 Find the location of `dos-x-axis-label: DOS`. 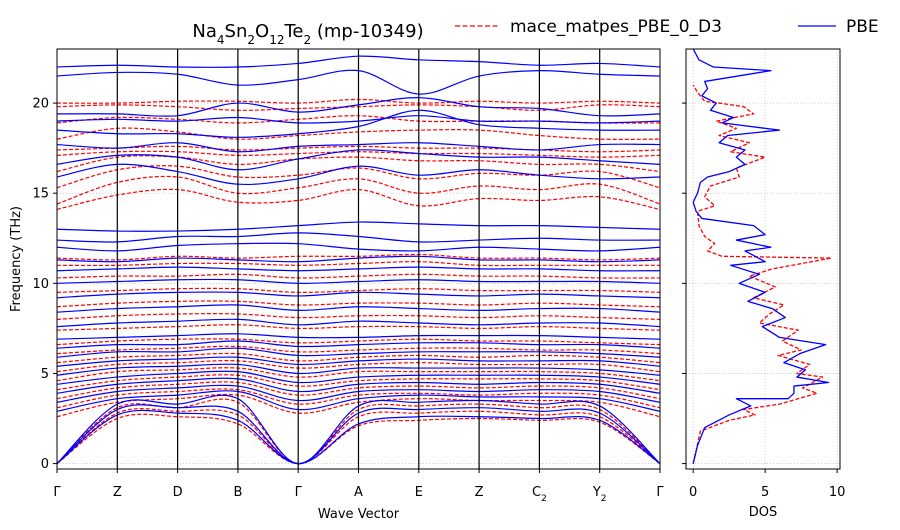

dos-x-axis-label: DOS is located at coordinates (763, 512).